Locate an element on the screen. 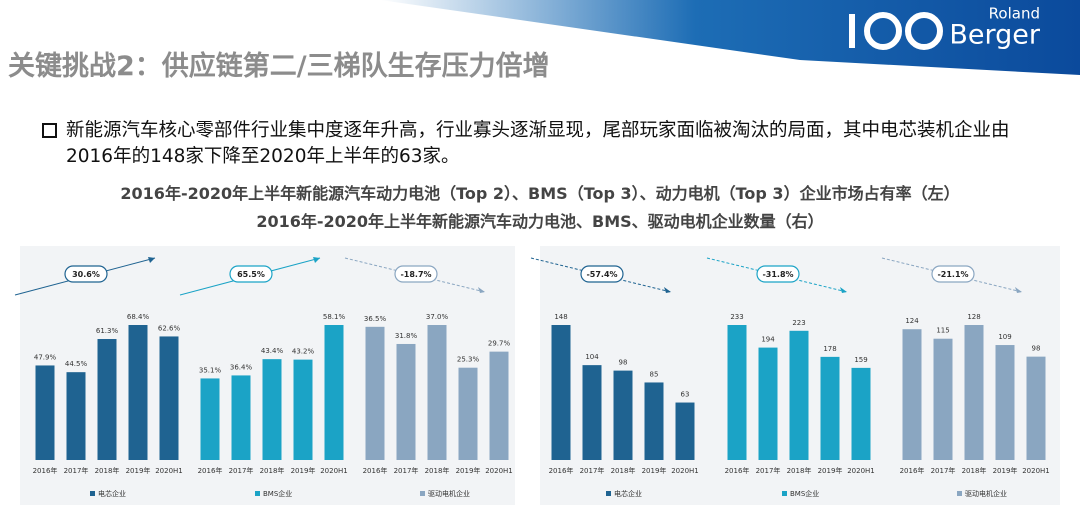 This screenshot has width=1080, height=510. value-label: 37.0% is located at coordinates (437, 317).